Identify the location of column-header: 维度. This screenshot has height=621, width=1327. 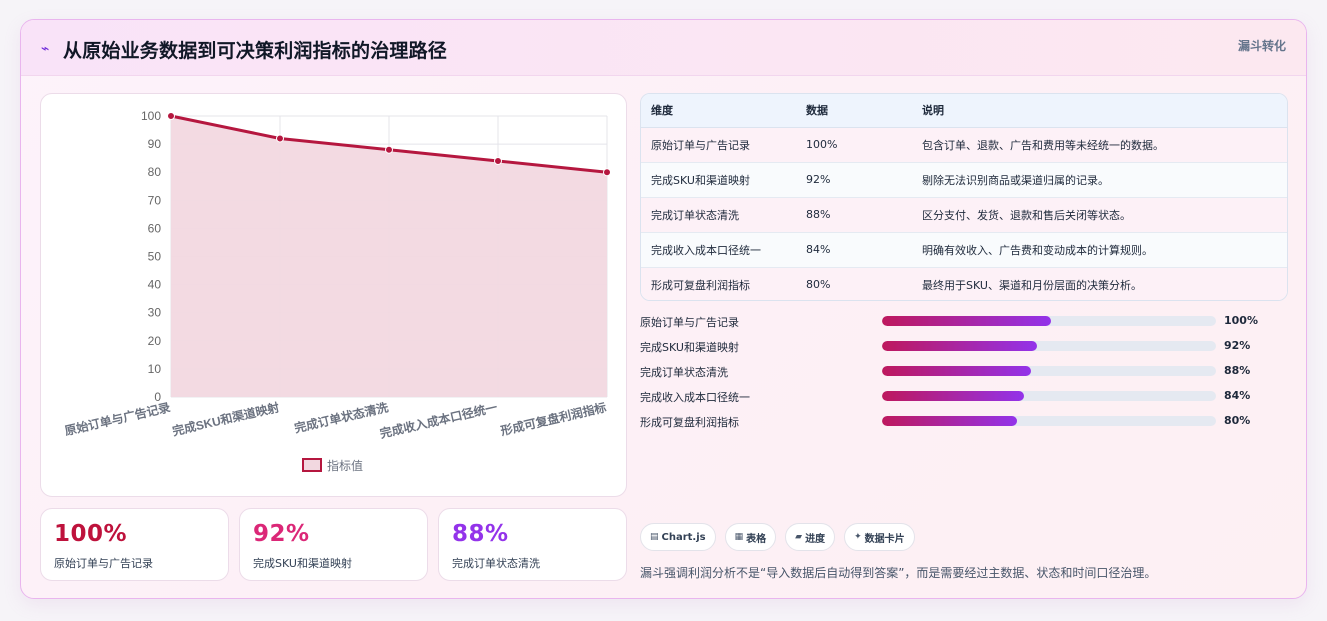
(718, 111).